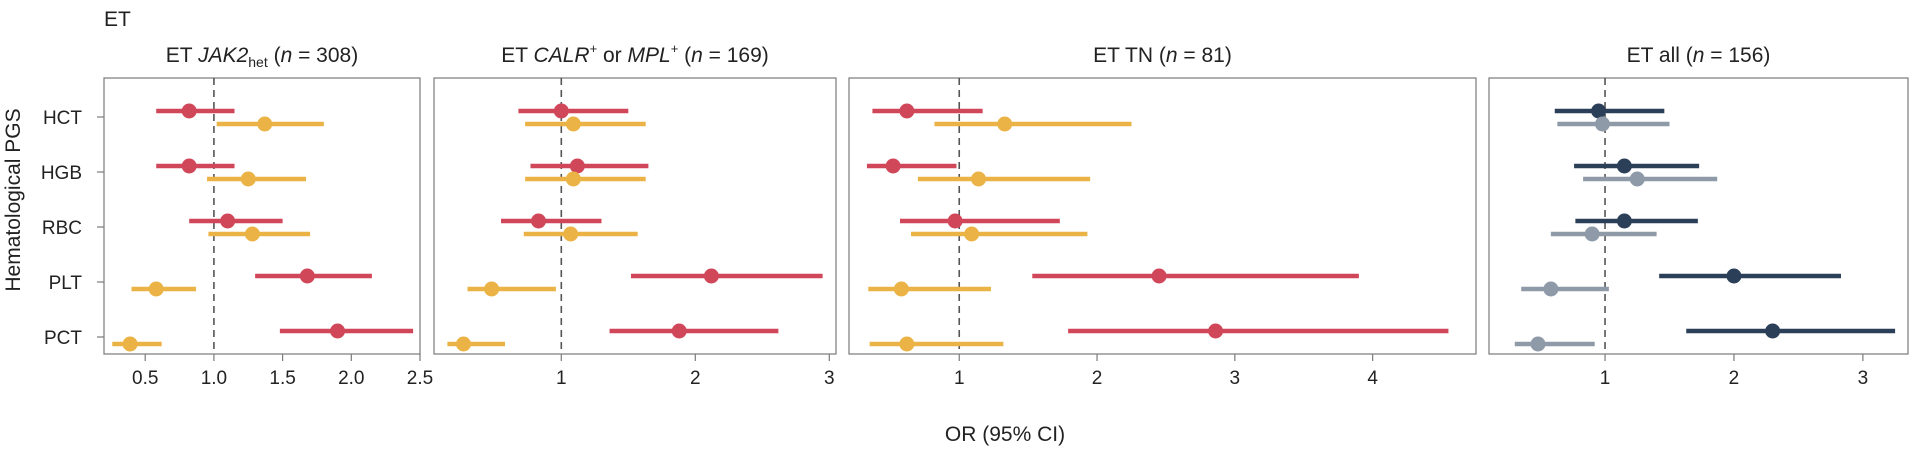 The height and width of the screenshot is (458, 1920). I want to click on category-label-plt: PLT, so click(66, 283).